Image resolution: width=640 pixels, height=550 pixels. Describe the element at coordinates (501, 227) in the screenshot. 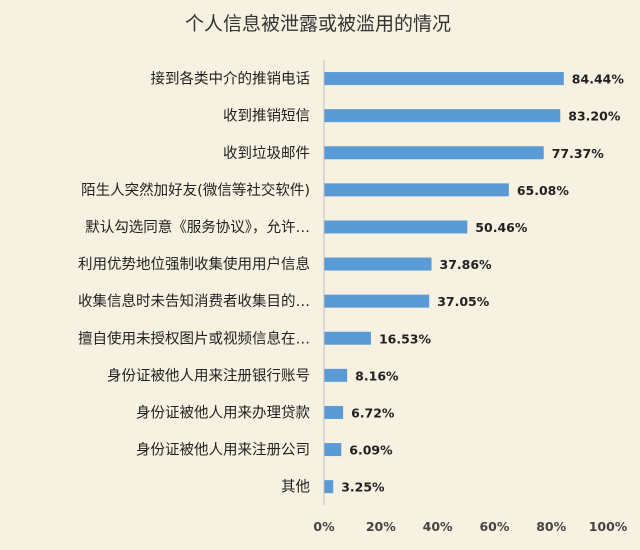

I see `value-label: 50.46%` at that location.